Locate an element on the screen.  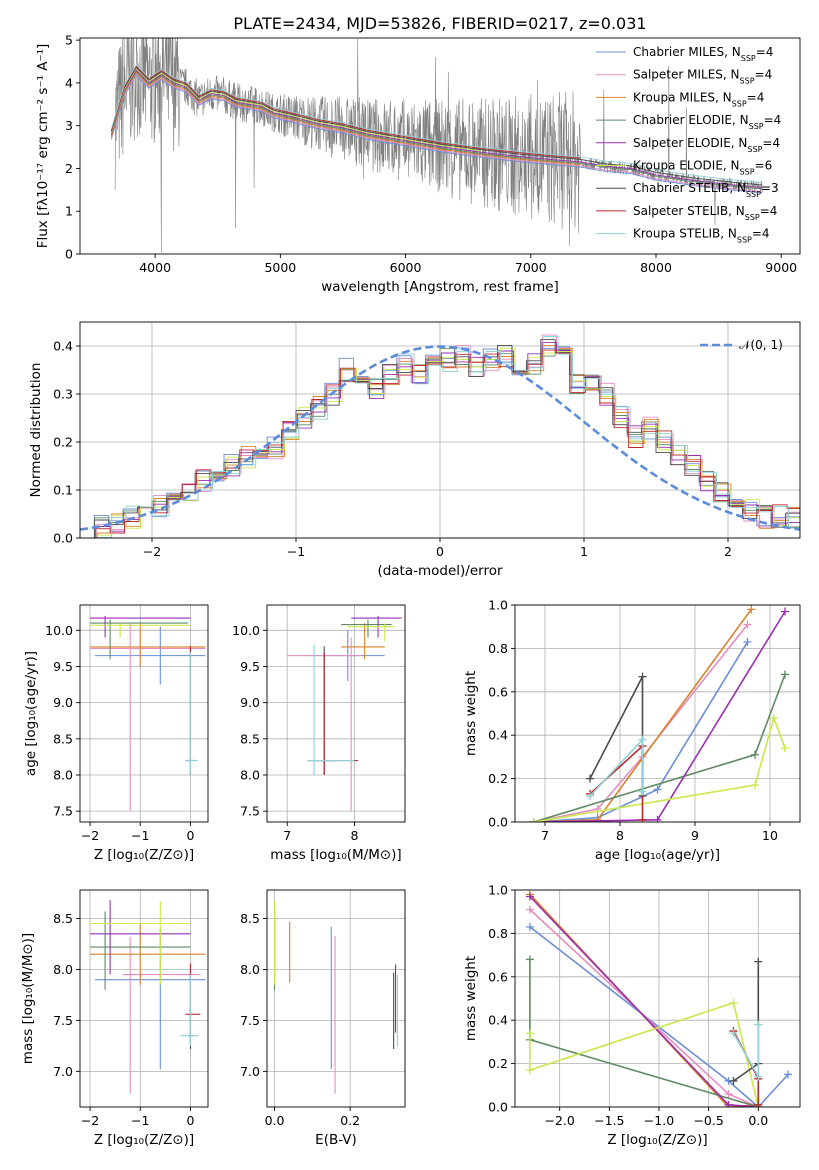
legend-entry: Chabrier STELIB, NSSP=3 is located at coordinates (706, 190).